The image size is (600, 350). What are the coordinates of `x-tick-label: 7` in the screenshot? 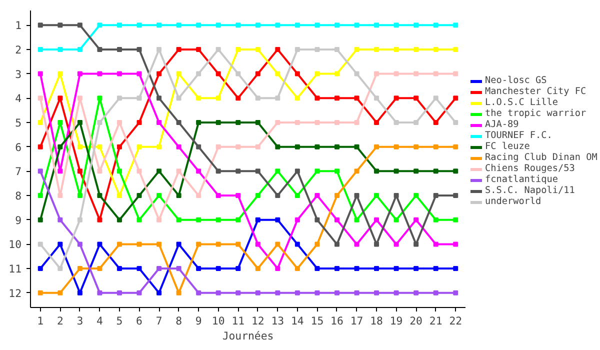 It's located at (159, 321).